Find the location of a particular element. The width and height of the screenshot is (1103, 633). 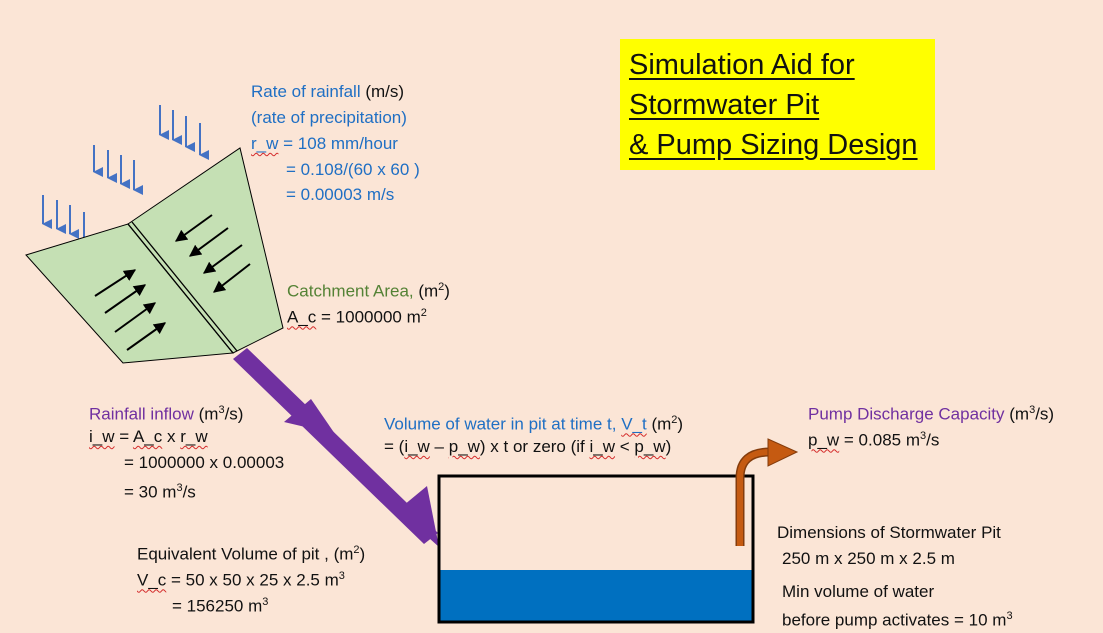

pit-volume-unit-sup: 2 is located at coordinates (674, 420).